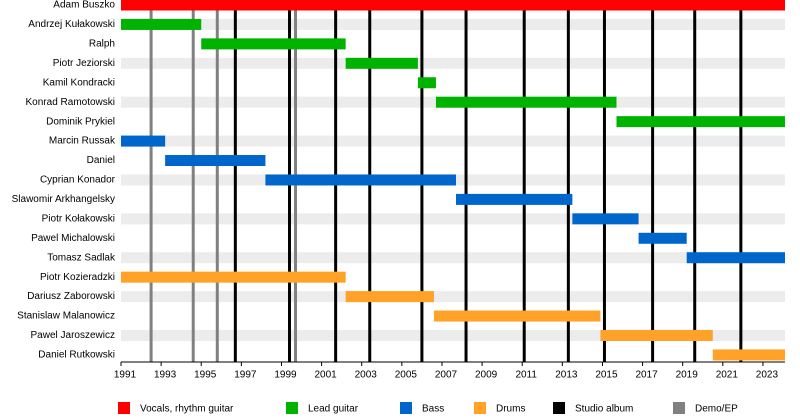  I want to click on member-label: Cyprian Konador, so click(78, 180).